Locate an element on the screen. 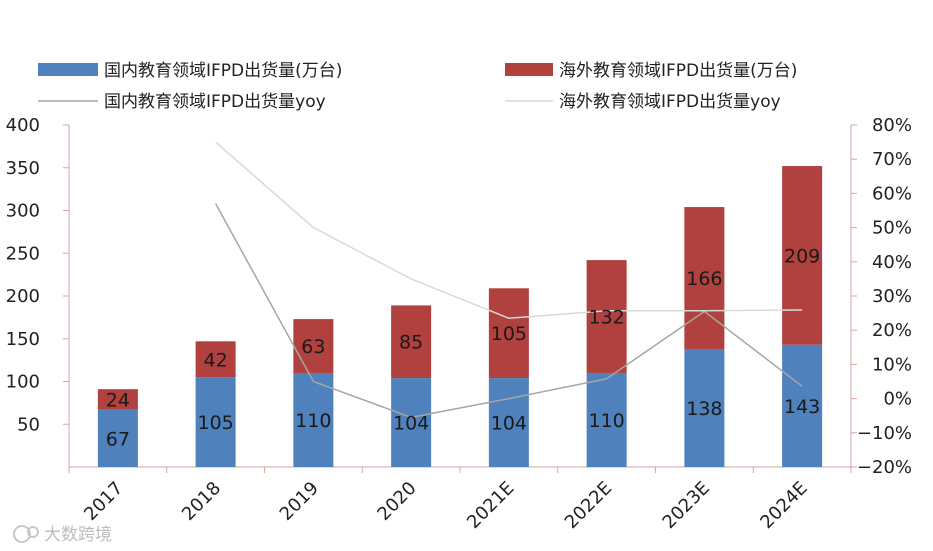 Image resolution: width=933 pixels, height=551 pixels. left-axis-ticks: 50 100 150 200 250 300 350 400 is located at coordinates (37, 275).